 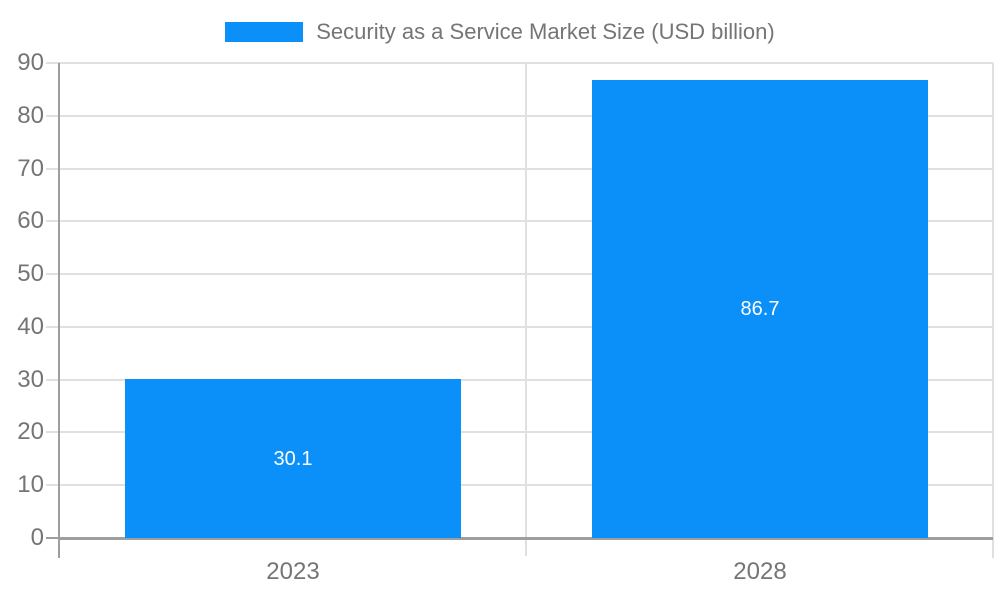 I want to click on y-tick-label: 80, so click(x=30, y=115).